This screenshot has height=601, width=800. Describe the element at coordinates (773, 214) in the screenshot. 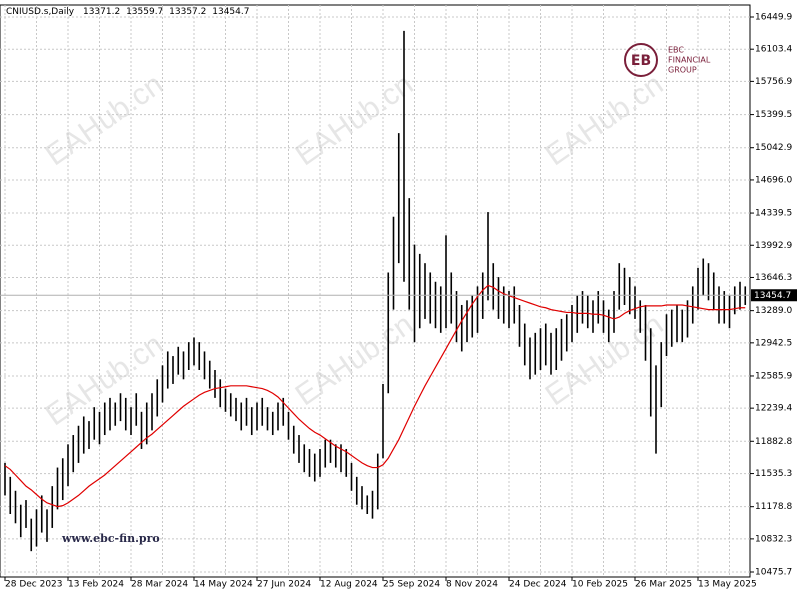

I see `y-tick-label: 14339.5` at that location.